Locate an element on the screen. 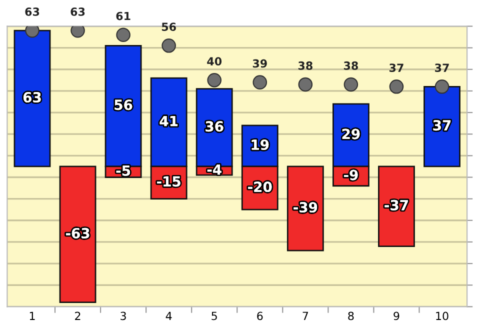 This screenshot has height=328, width=480. x-tick-label: 5 is located at coordinates (214, 316).